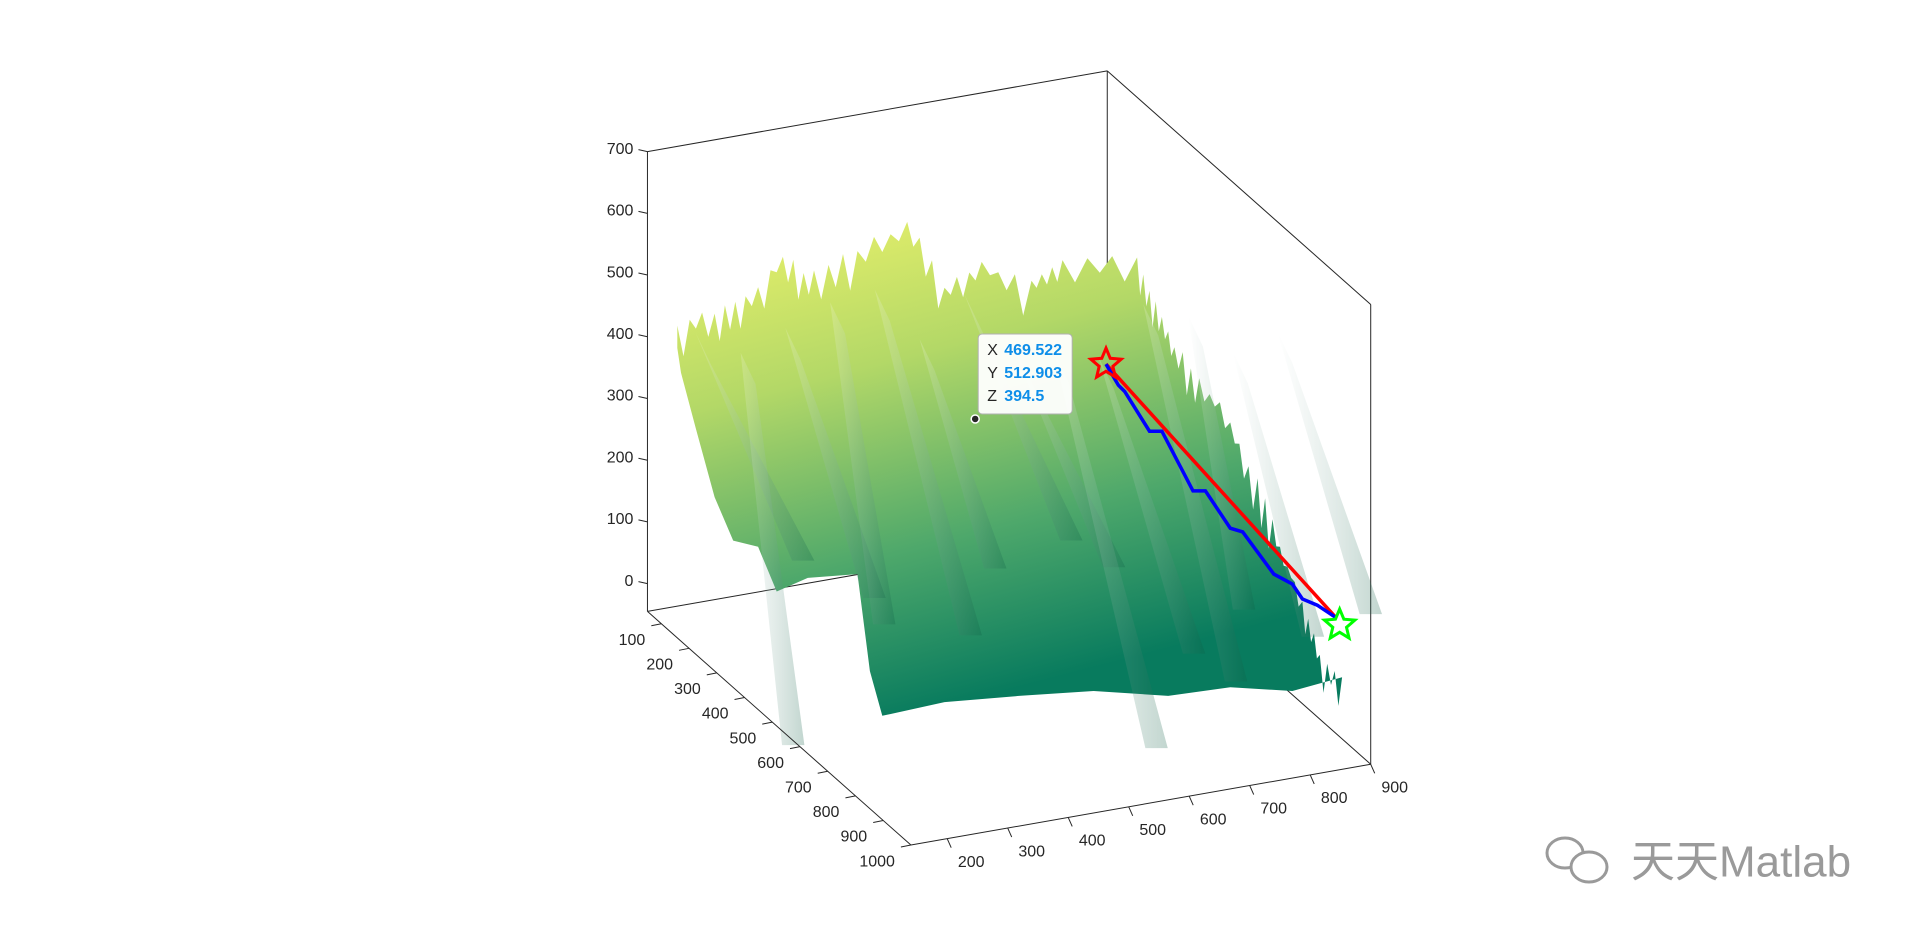 This screenshot has width=1920, height=937. Describe the element at coordinates (1033, 350) in the screenshot. I see `datatip-value: 469.522` at that location.